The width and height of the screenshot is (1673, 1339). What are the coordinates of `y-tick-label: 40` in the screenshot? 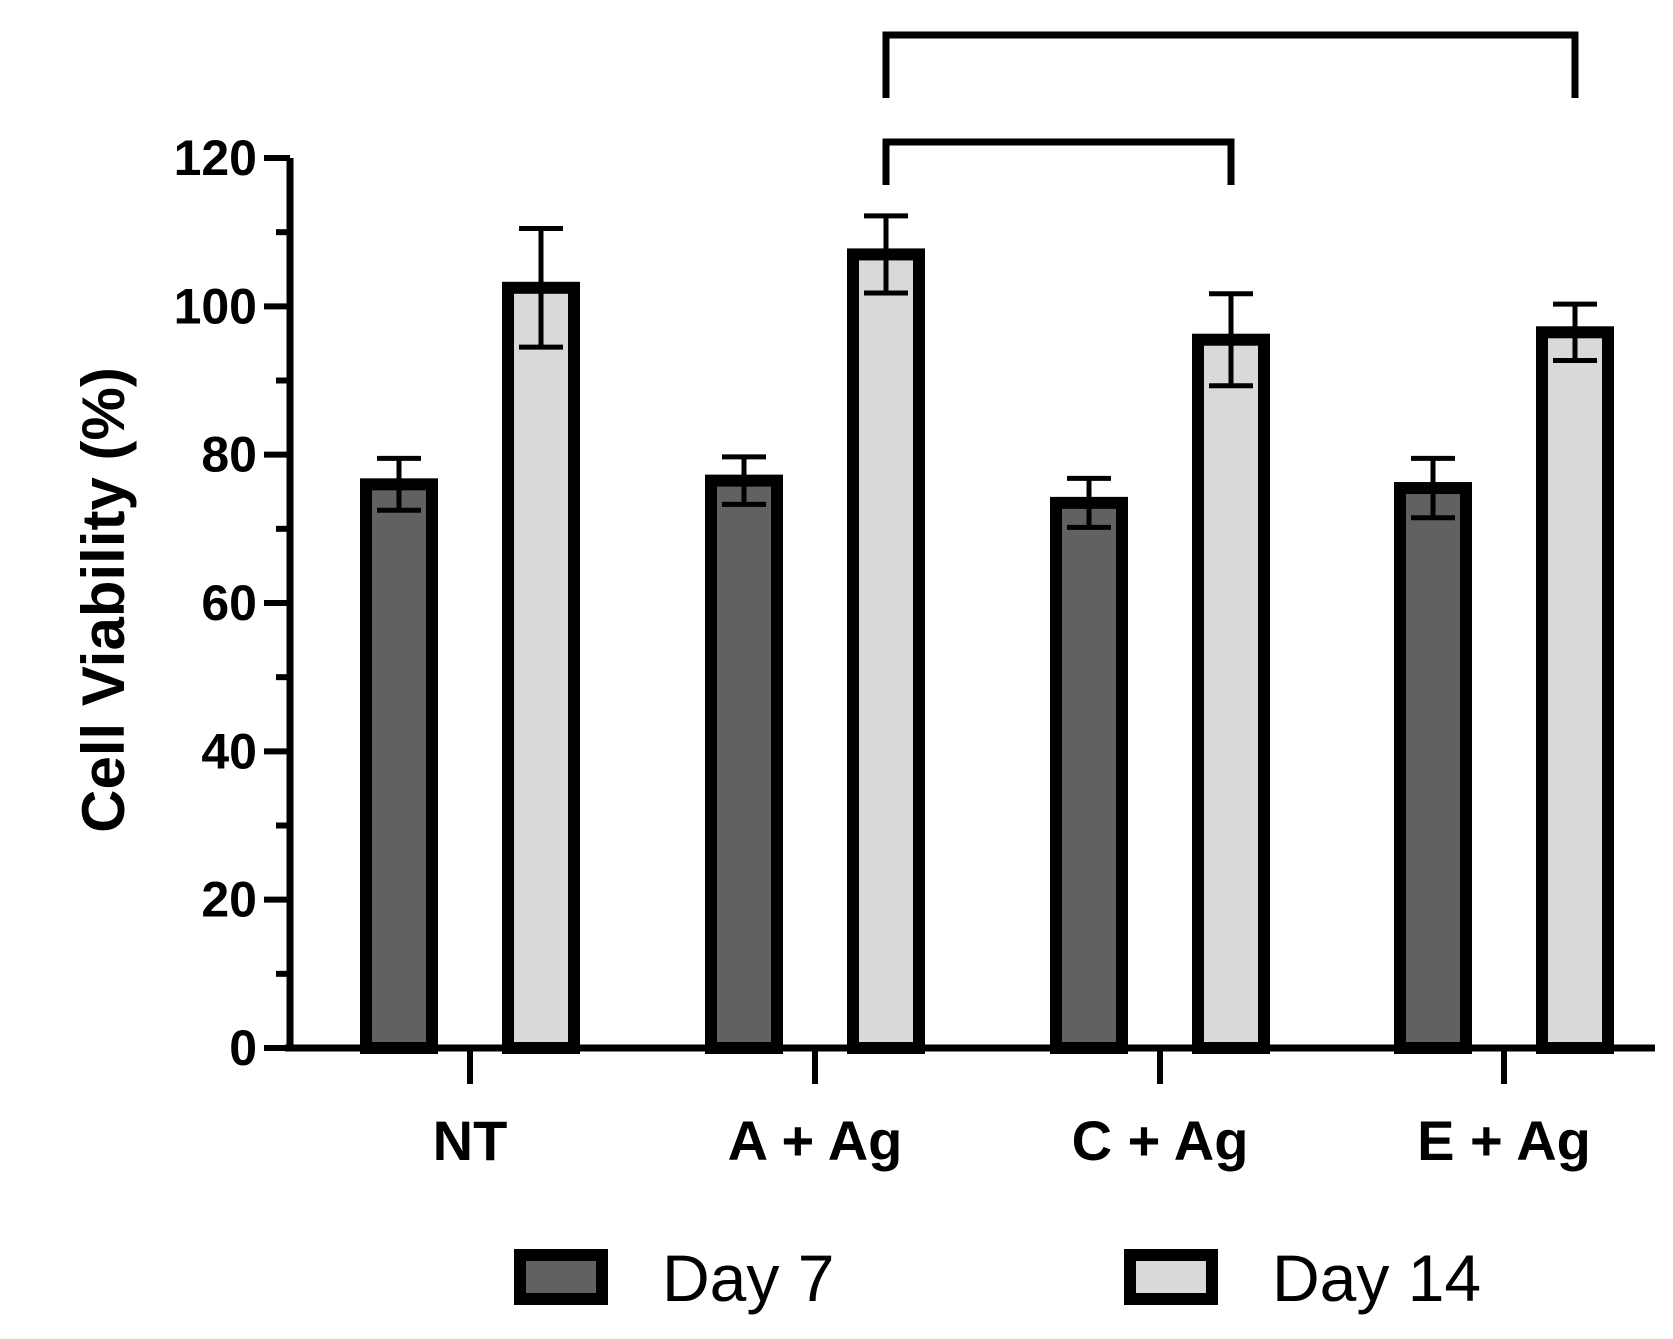 It's located at (229, 751).